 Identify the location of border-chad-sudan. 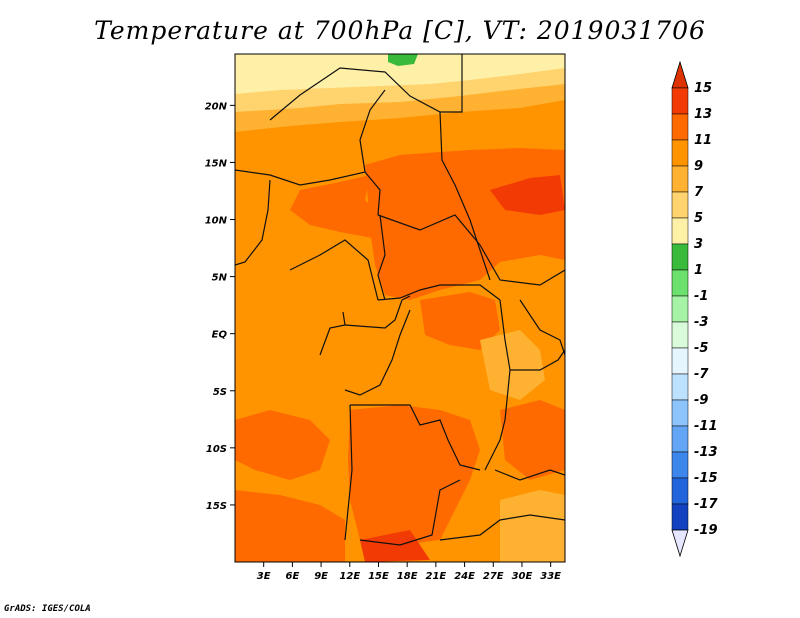
(465, 196).